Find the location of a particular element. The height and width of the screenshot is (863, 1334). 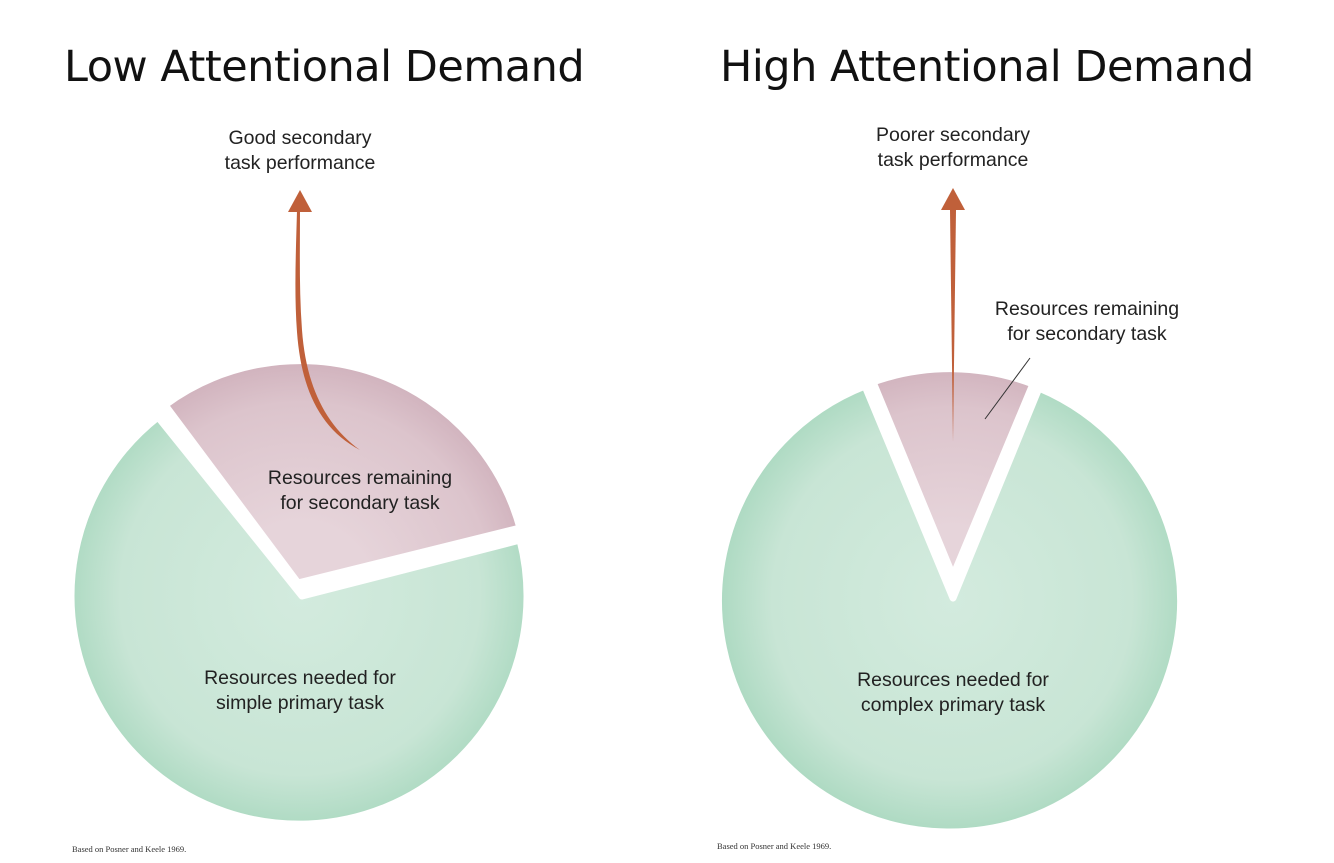

panel-title: High Attentional Demand is located at coordinates (987, 67).